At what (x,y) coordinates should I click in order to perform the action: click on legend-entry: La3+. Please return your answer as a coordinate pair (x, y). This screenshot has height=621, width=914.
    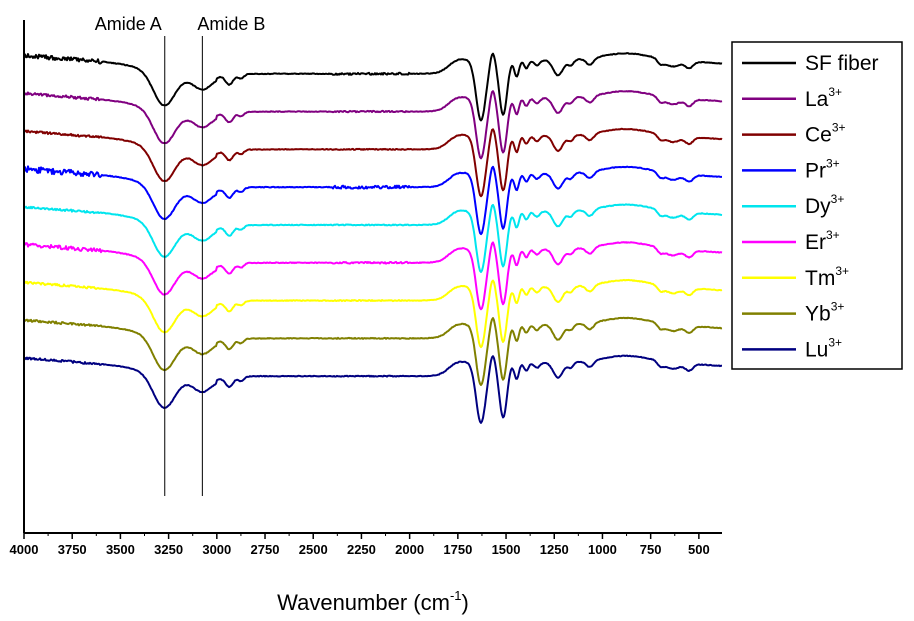
    Looking at the image, I should click on (823, 98).